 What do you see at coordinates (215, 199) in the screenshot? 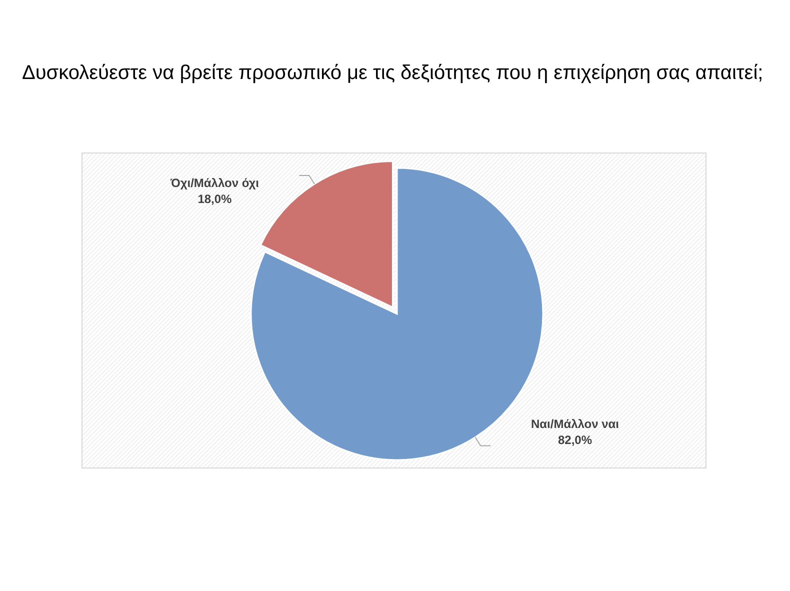
I see `data-label: 18,0%` at bounding box center [215, 199].